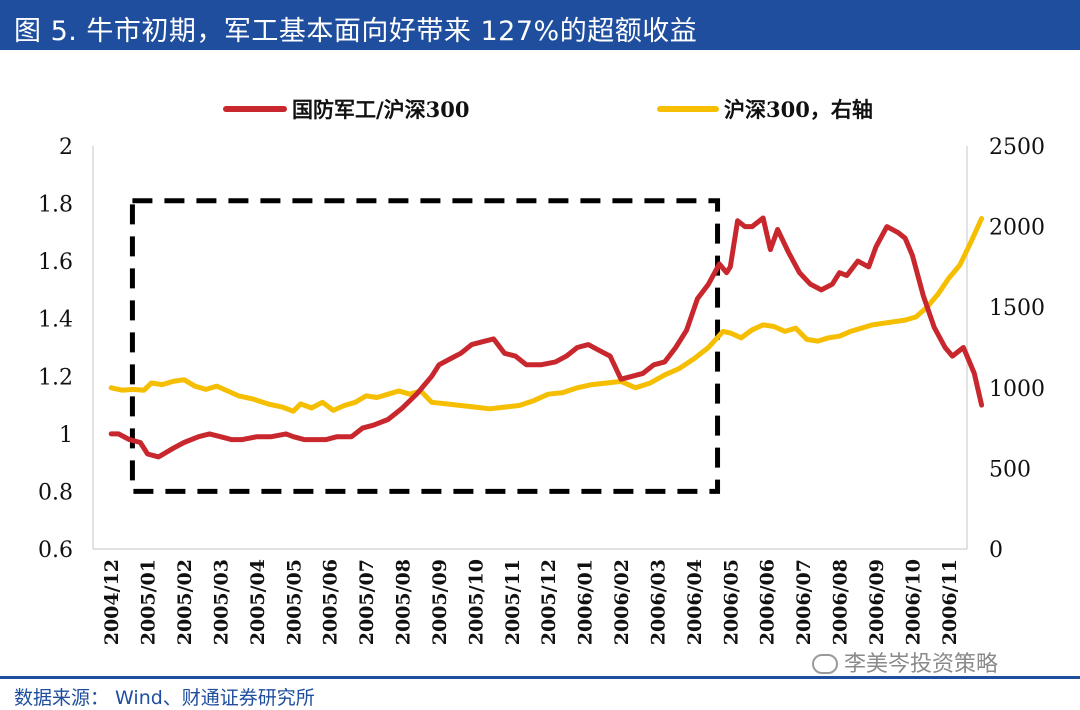  What do you see at coordinates (149, 602) in the screenshot?
I see `x-tick-label: 2005/01` at bounding box center [149, 602].